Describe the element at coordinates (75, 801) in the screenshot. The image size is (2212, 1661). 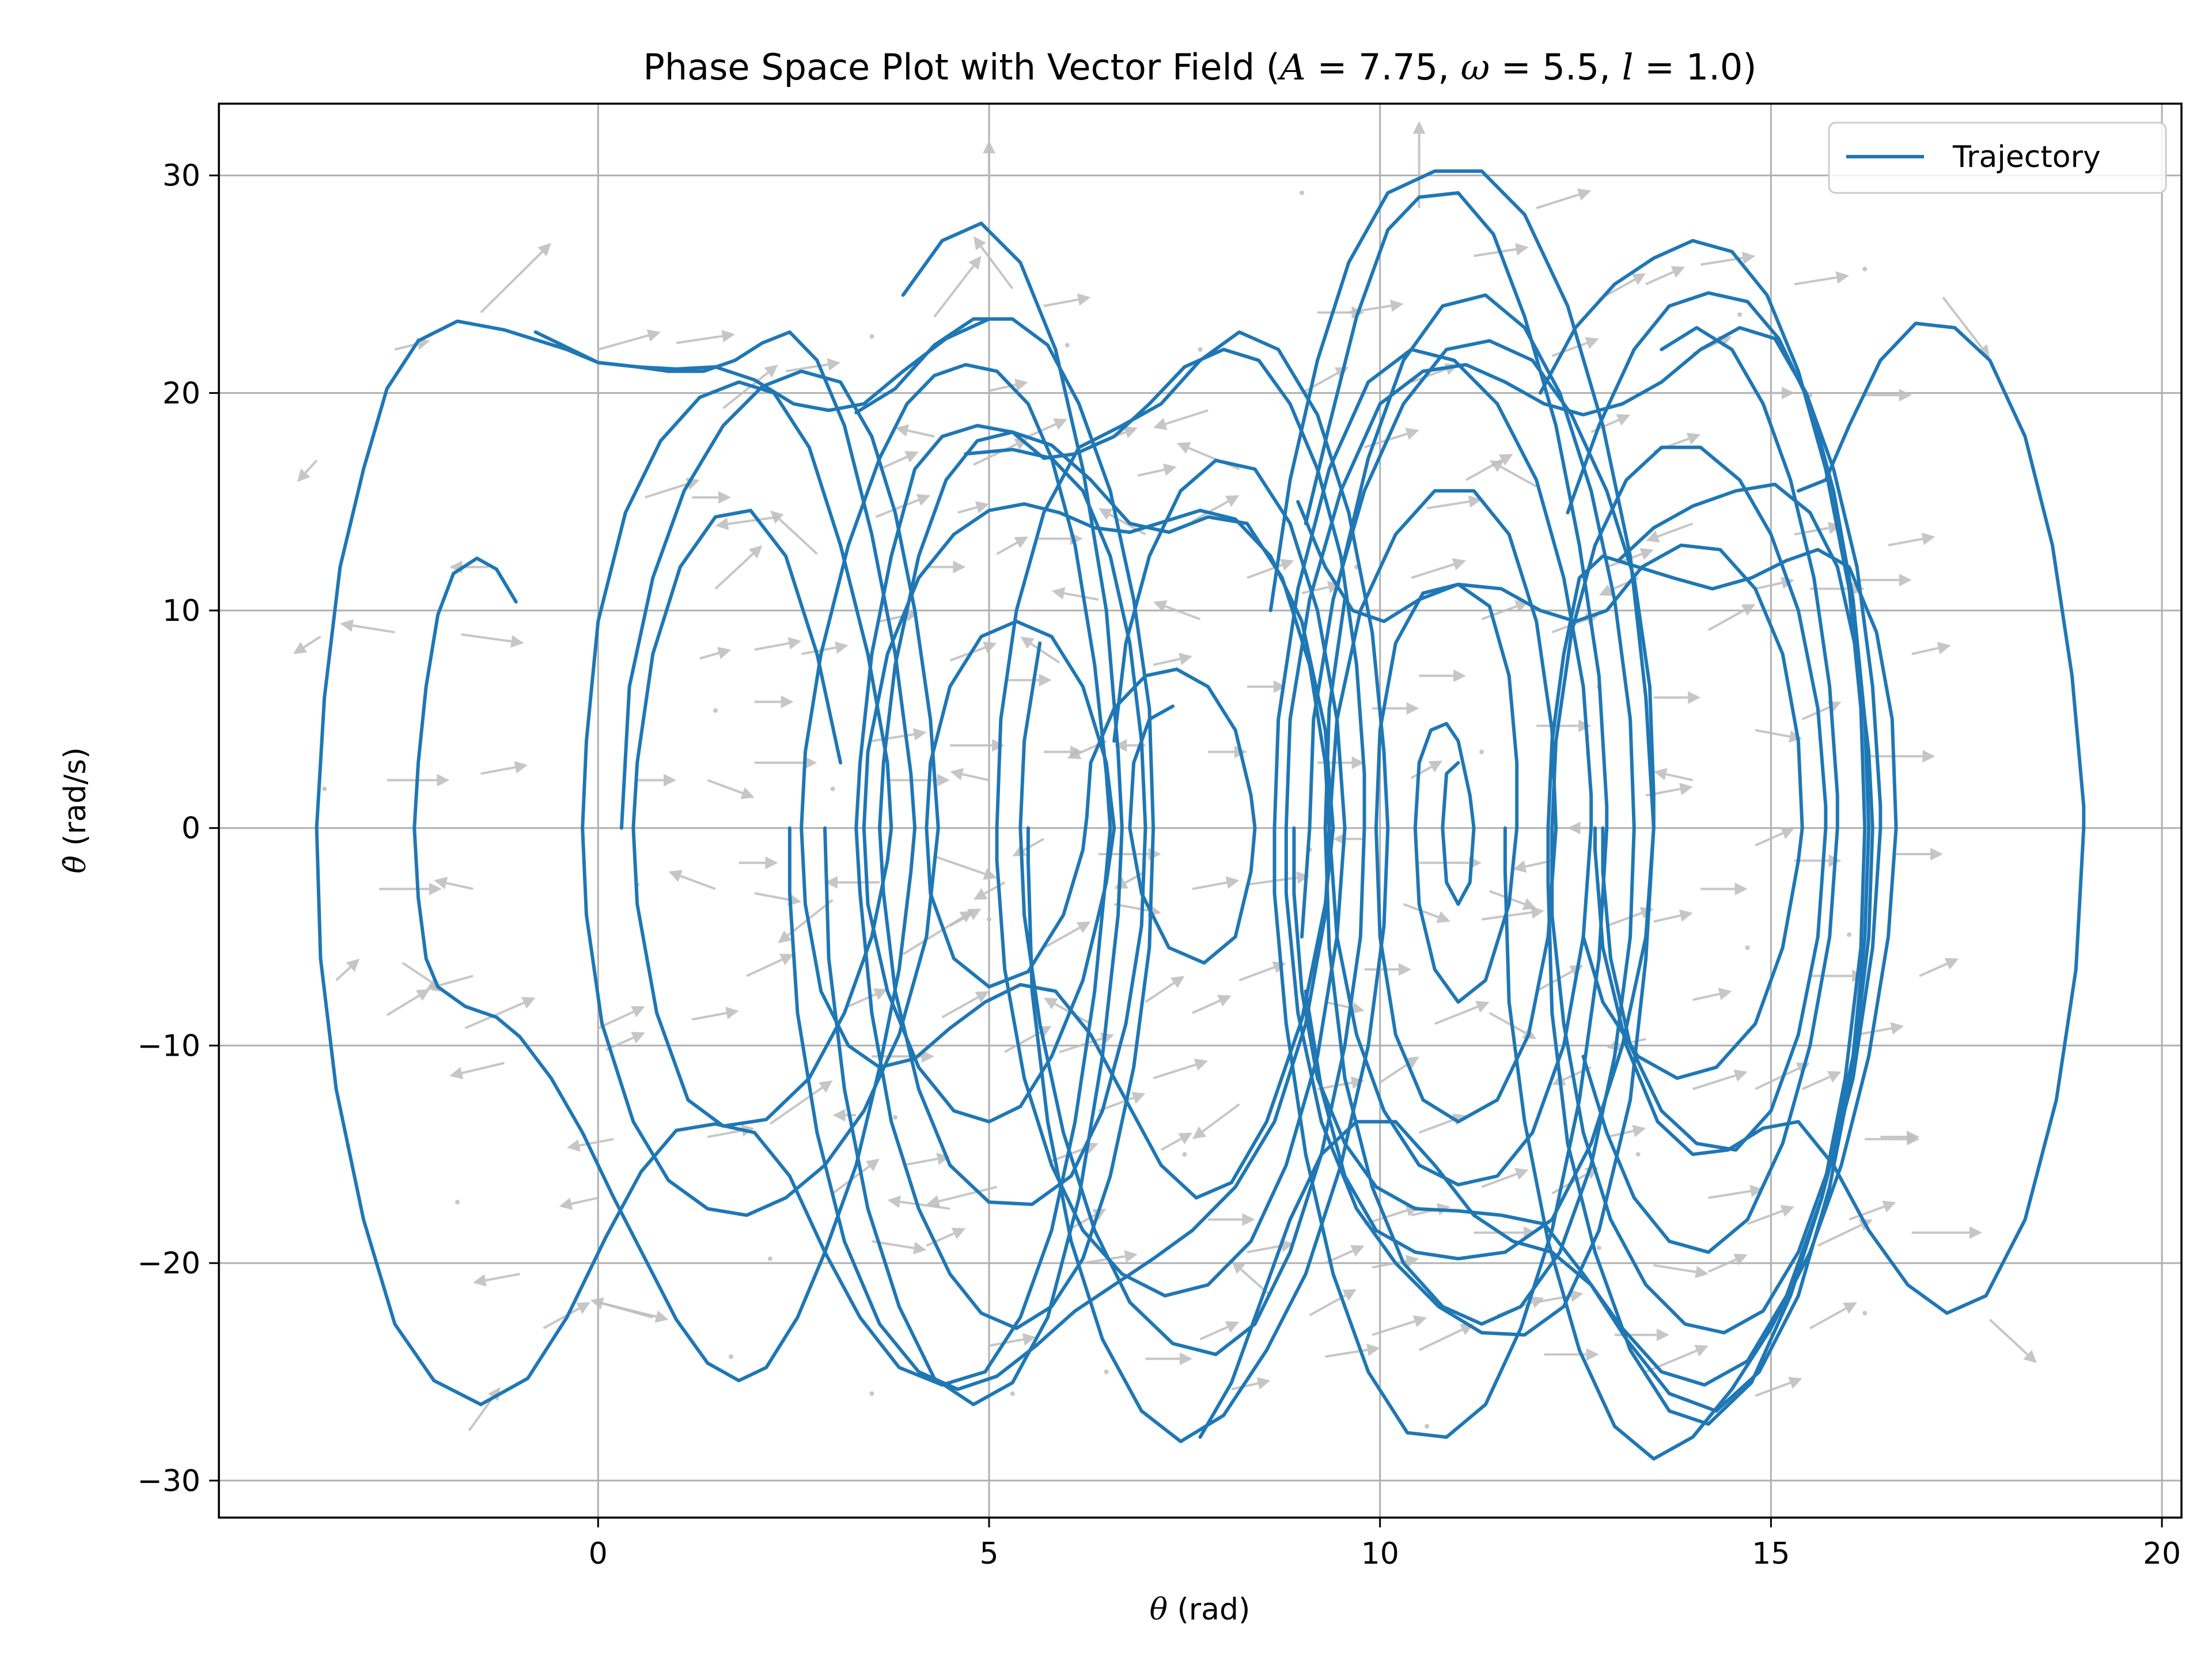
I see `y-axis-label-unit: (rad/s)` at that location.